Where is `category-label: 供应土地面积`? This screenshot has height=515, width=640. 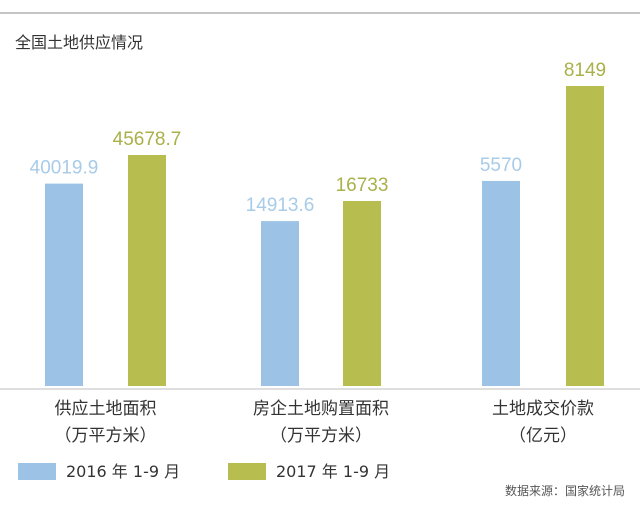 category-label: 供应土地面积 is located at coordinates (106, 409).